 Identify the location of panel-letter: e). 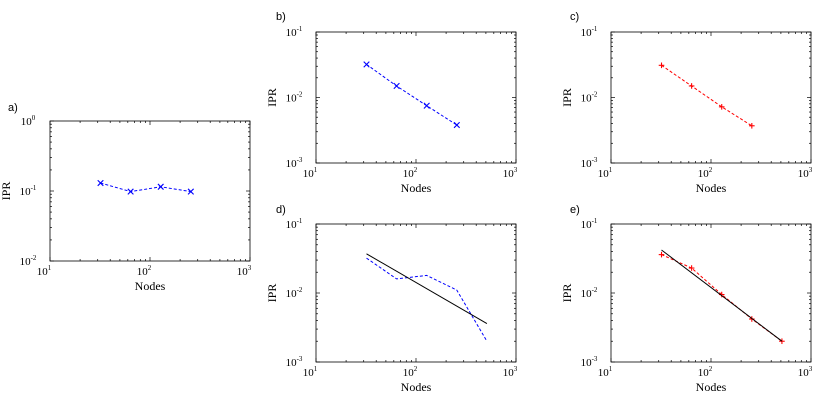
(575, 210).